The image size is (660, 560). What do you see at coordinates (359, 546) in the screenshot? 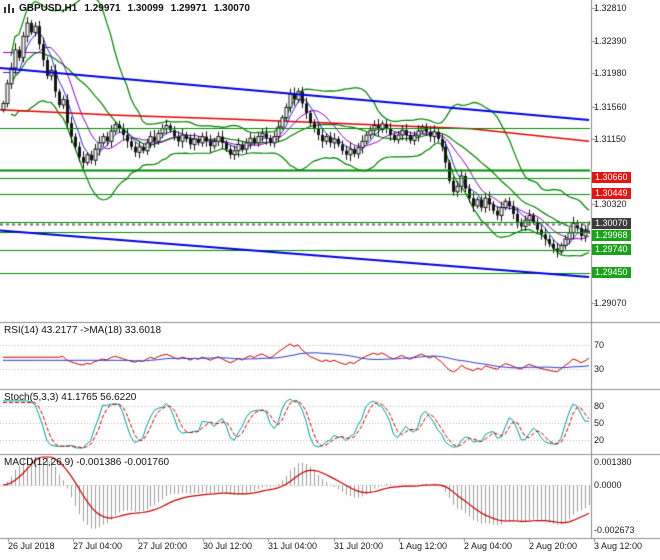
I see `time-label: 31 Jul 20:00` at bounding box center [359, 546].